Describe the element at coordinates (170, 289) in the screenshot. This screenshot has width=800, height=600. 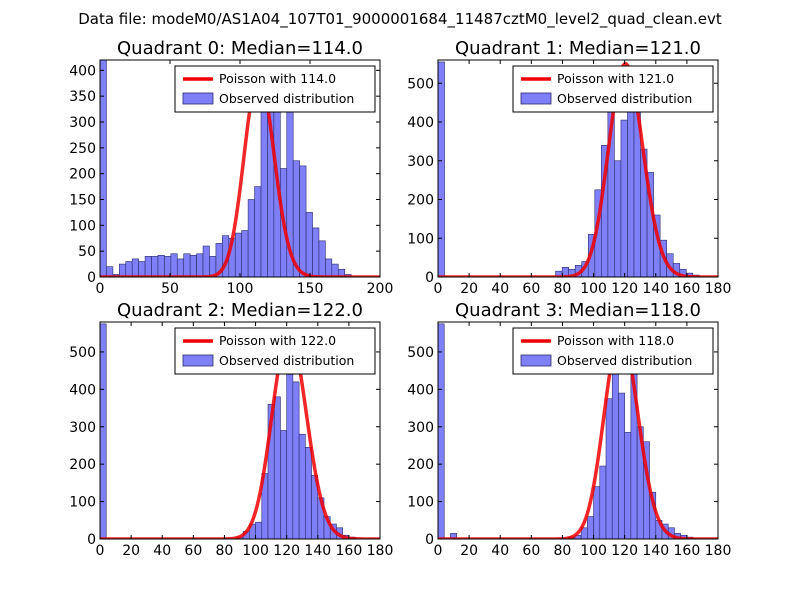
I see `x-tick-label: 50` at that location.